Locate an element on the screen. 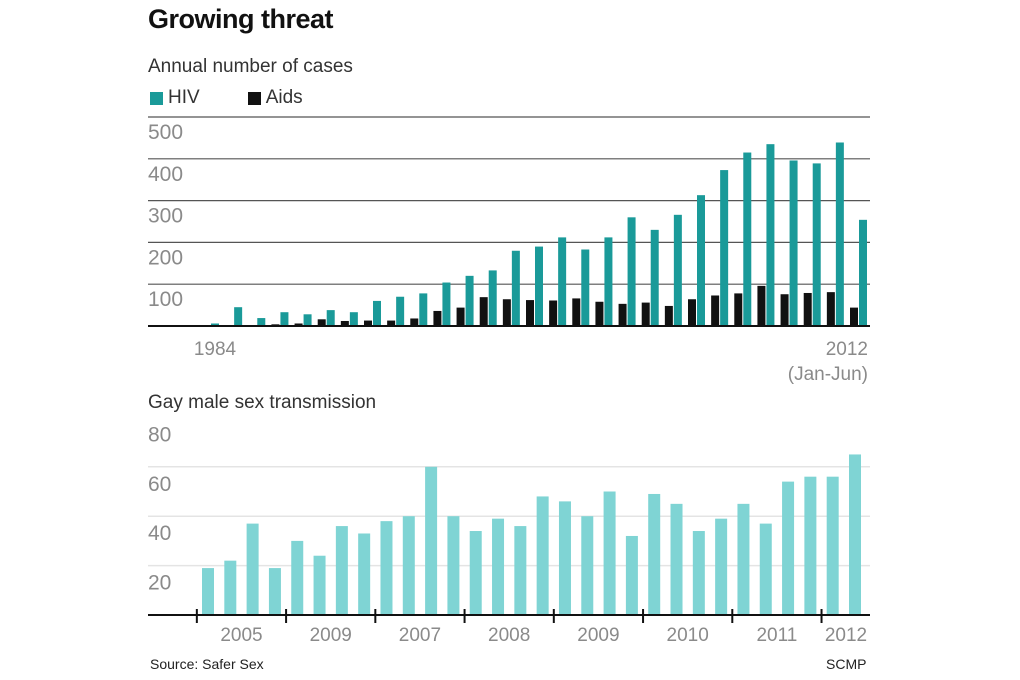  bar-hiv-1985 is located at coordinates (238, 316).